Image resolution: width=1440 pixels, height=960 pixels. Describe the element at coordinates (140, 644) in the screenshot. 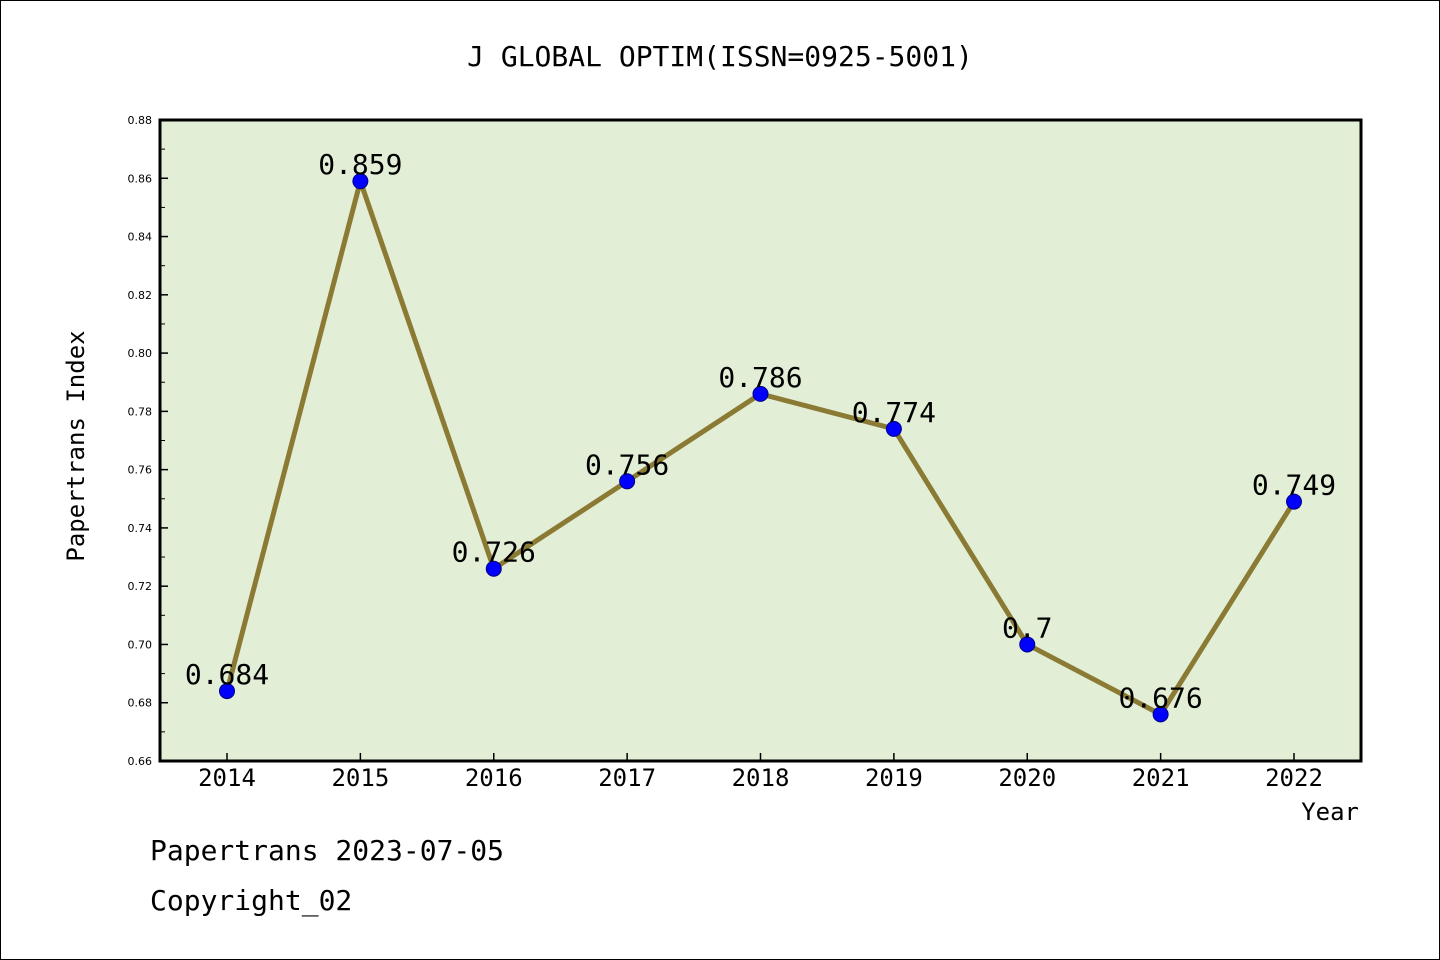

I see `y-tick-label: 0.70` at that location.